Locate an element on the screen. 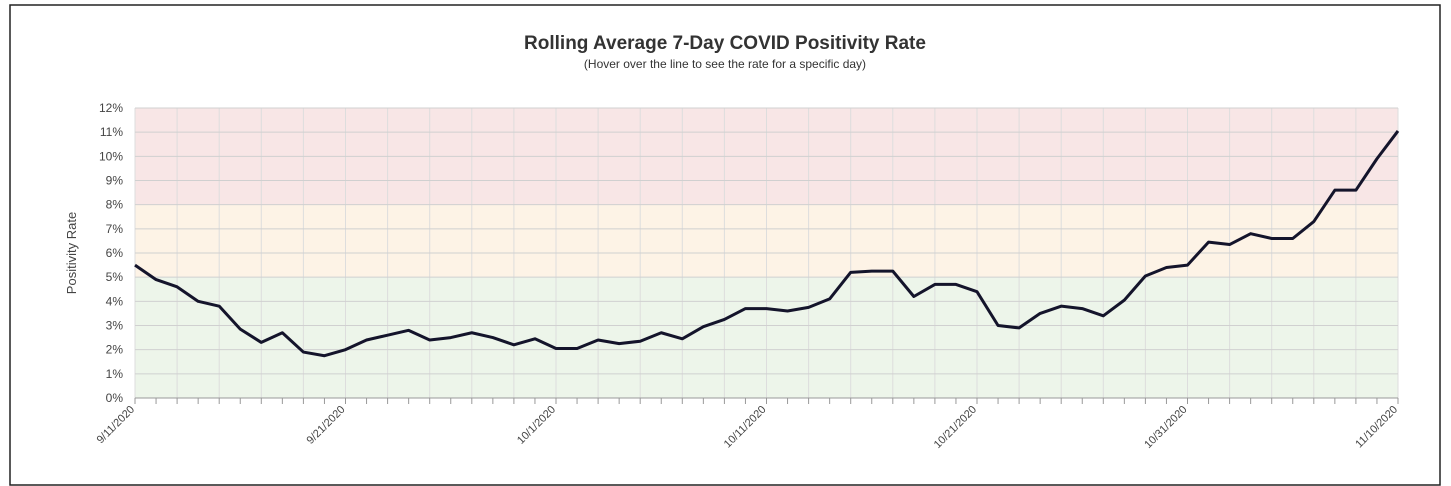 The image size is (1451, 486). y-tick-label: 9% is located at coordinates (115, 181).